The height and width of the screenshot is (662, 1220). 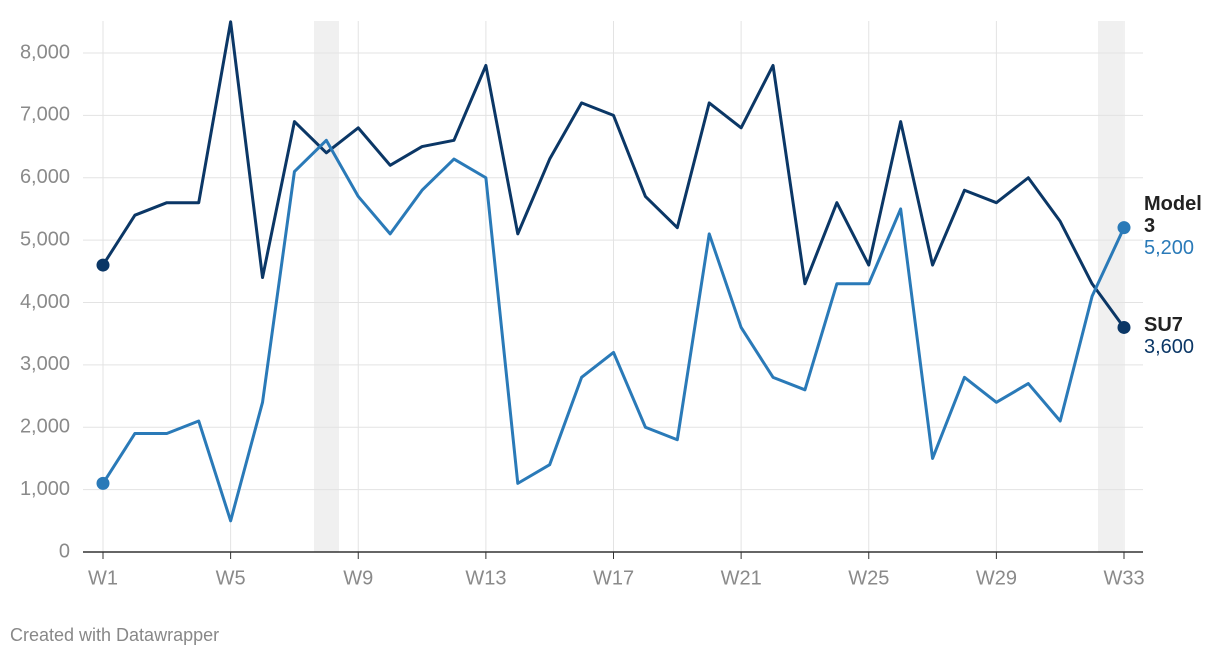 What do you see at coordinates (613, 578) in the screenshot?
I see `x-tick-label: W17` at bounding box center [613, 578].